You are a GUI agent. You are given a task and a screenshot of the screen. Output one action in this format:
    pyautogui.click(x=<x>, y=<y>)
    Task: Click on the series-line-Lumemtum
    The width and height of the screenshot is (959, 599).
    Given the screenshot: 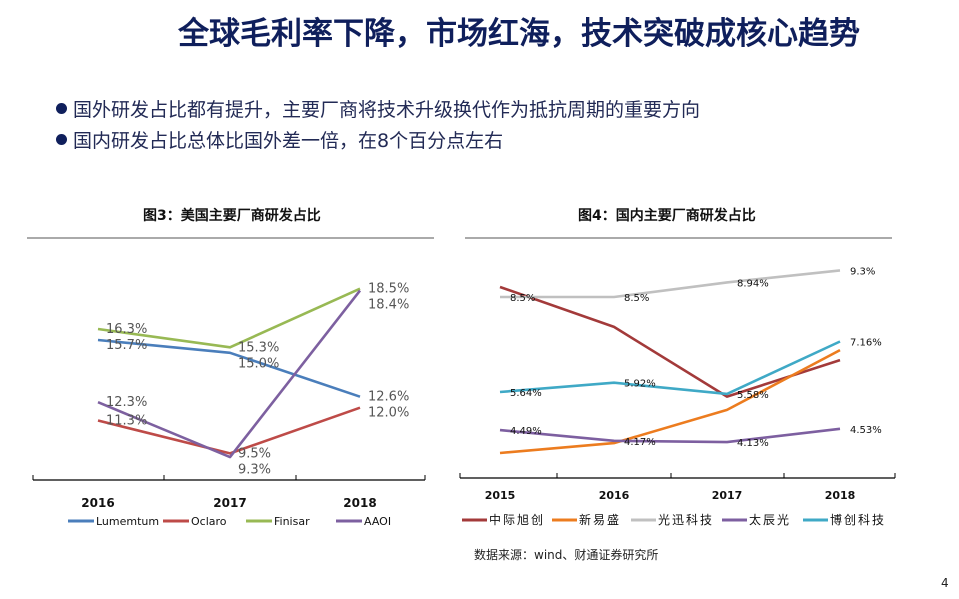 What is the action you would take?
    pyautogui.click(x=229, y=368)
    